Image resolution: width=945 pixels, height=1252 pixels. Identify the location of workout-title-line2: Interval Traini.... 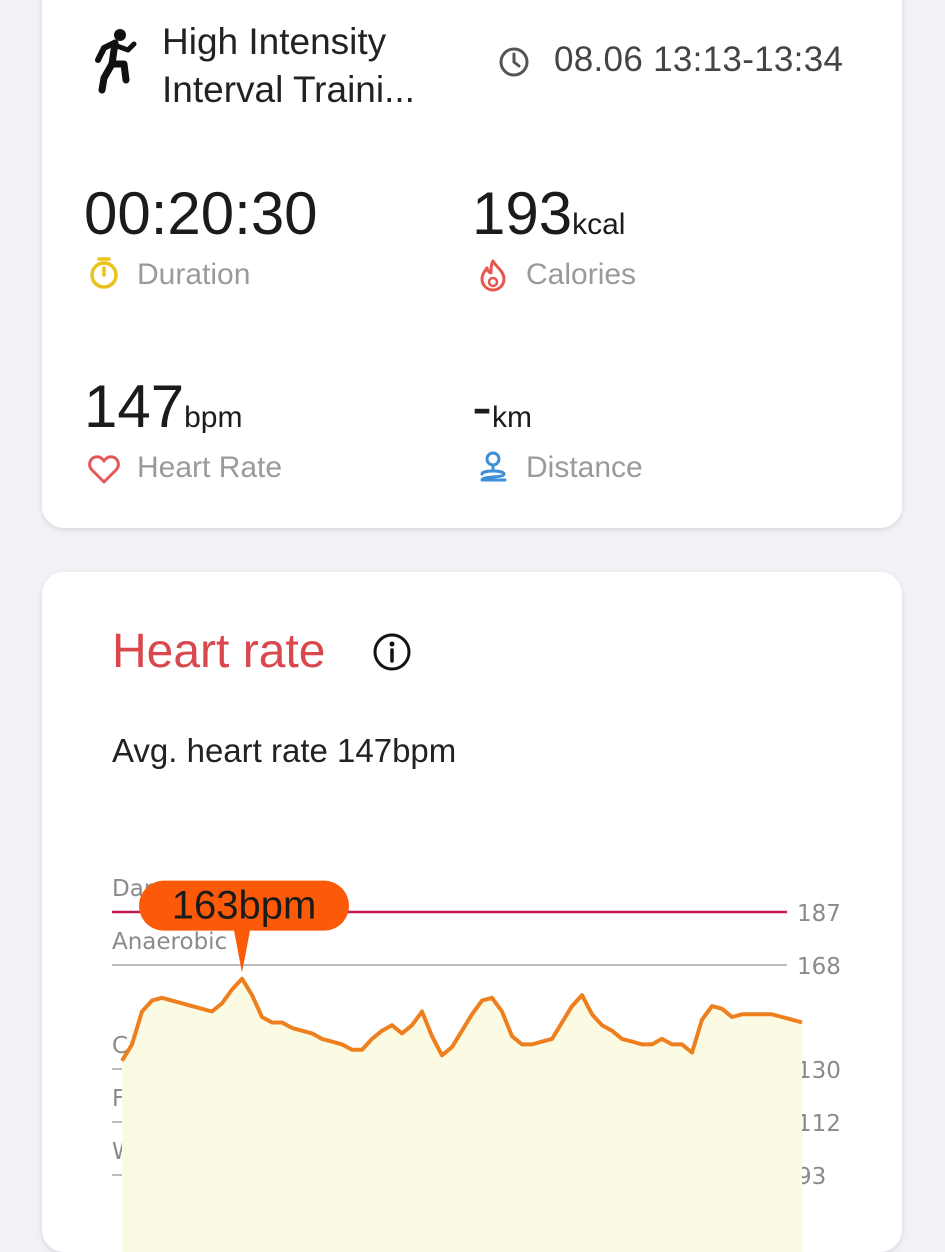
(288, 89).